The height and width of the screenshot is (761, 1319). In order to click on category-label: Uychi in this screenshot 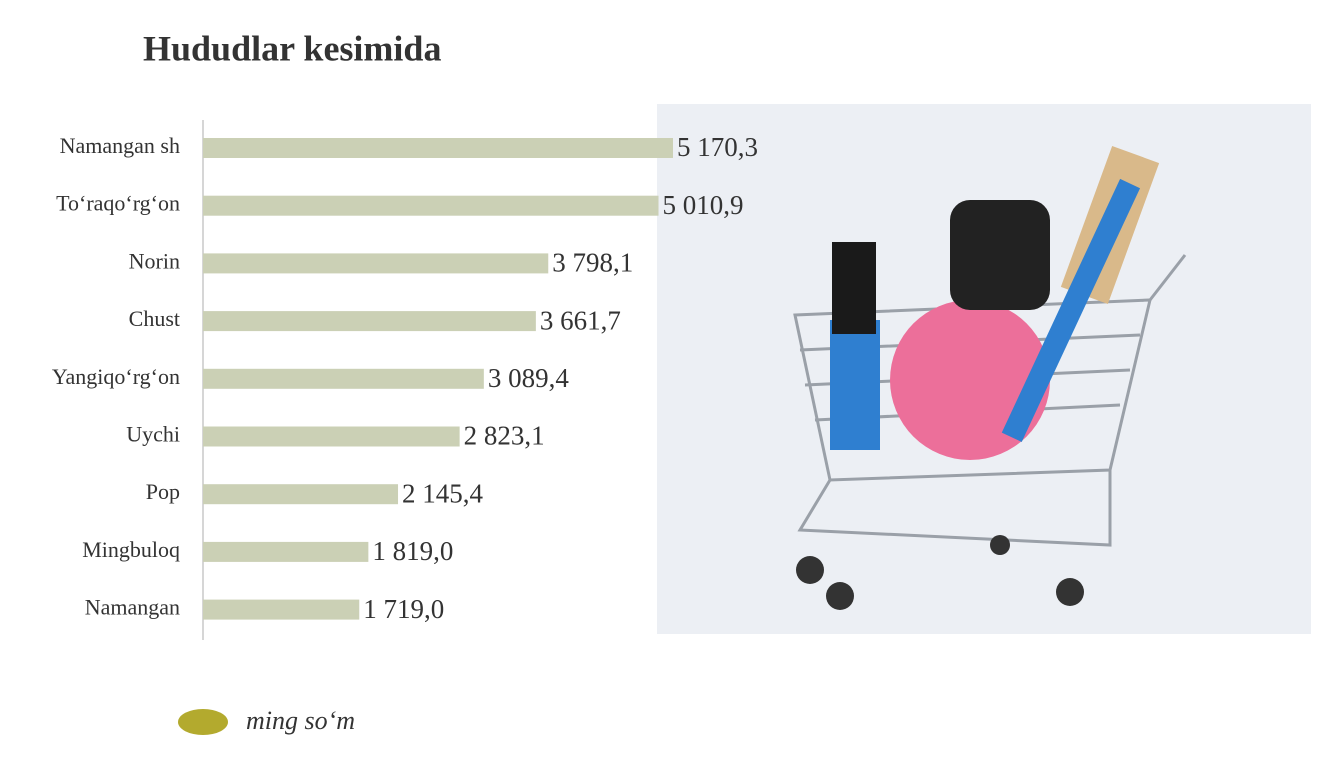, I will do `click(153, 434)`.